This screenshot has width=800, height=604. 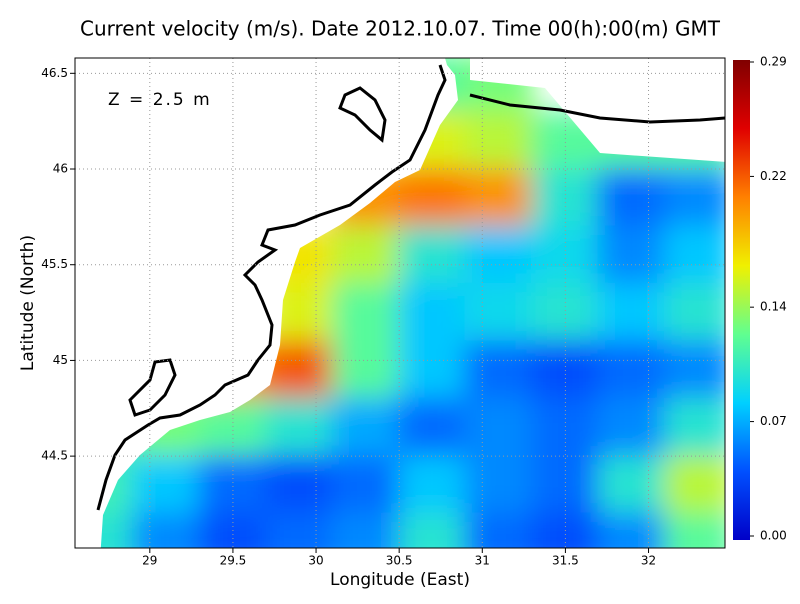 What do you see at coordinates (233, 561) in the screenshot?
I see `x-tick-label: 29.5` at bounding box center [233, 561].